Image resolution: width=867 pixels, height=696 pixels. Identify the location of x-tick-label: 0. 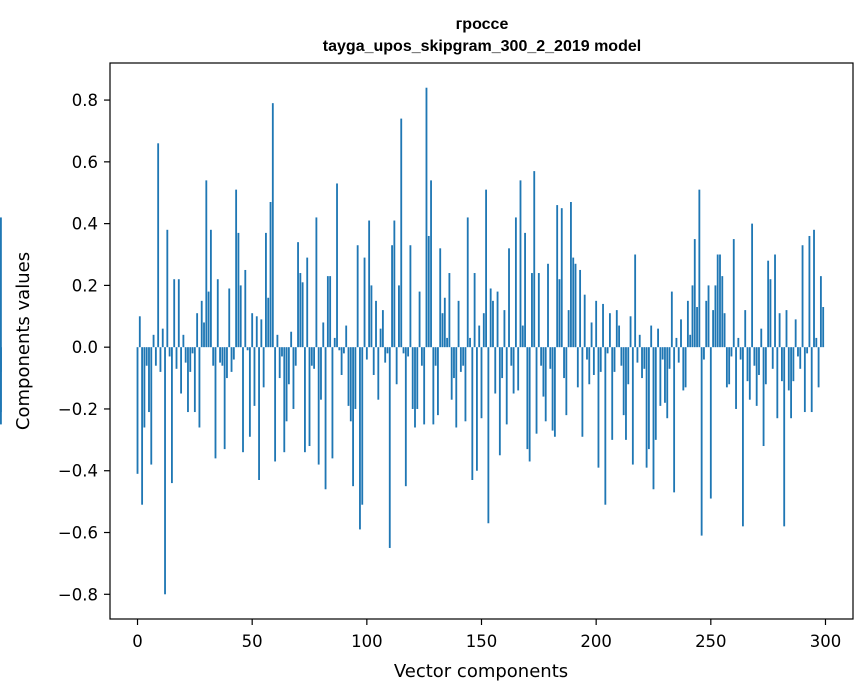
(137, 641).